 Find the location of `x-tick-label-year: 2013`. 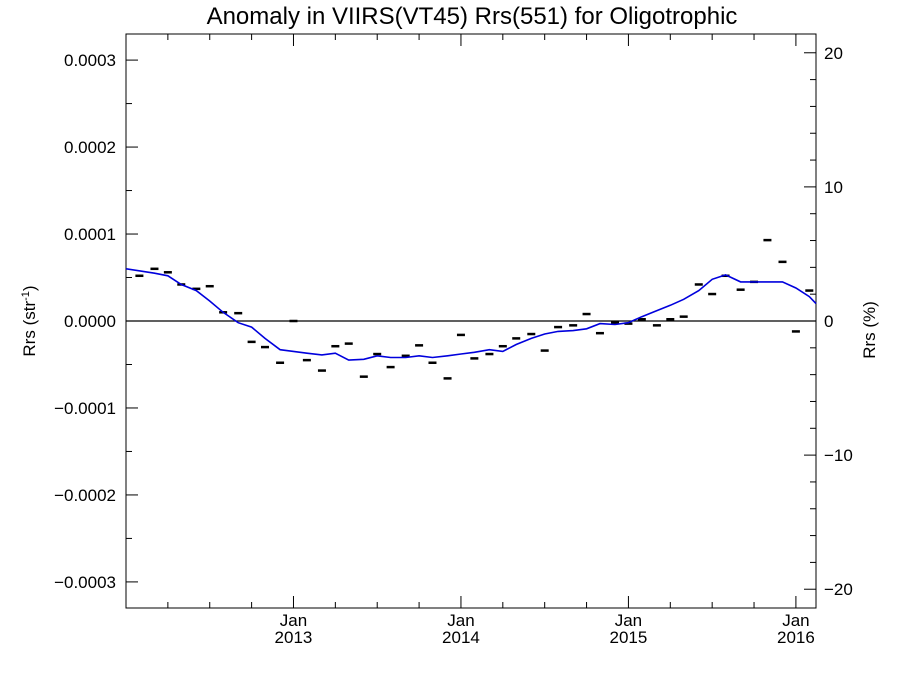

x-tick-label-year: 2013 is located at coordinates (294, 637).